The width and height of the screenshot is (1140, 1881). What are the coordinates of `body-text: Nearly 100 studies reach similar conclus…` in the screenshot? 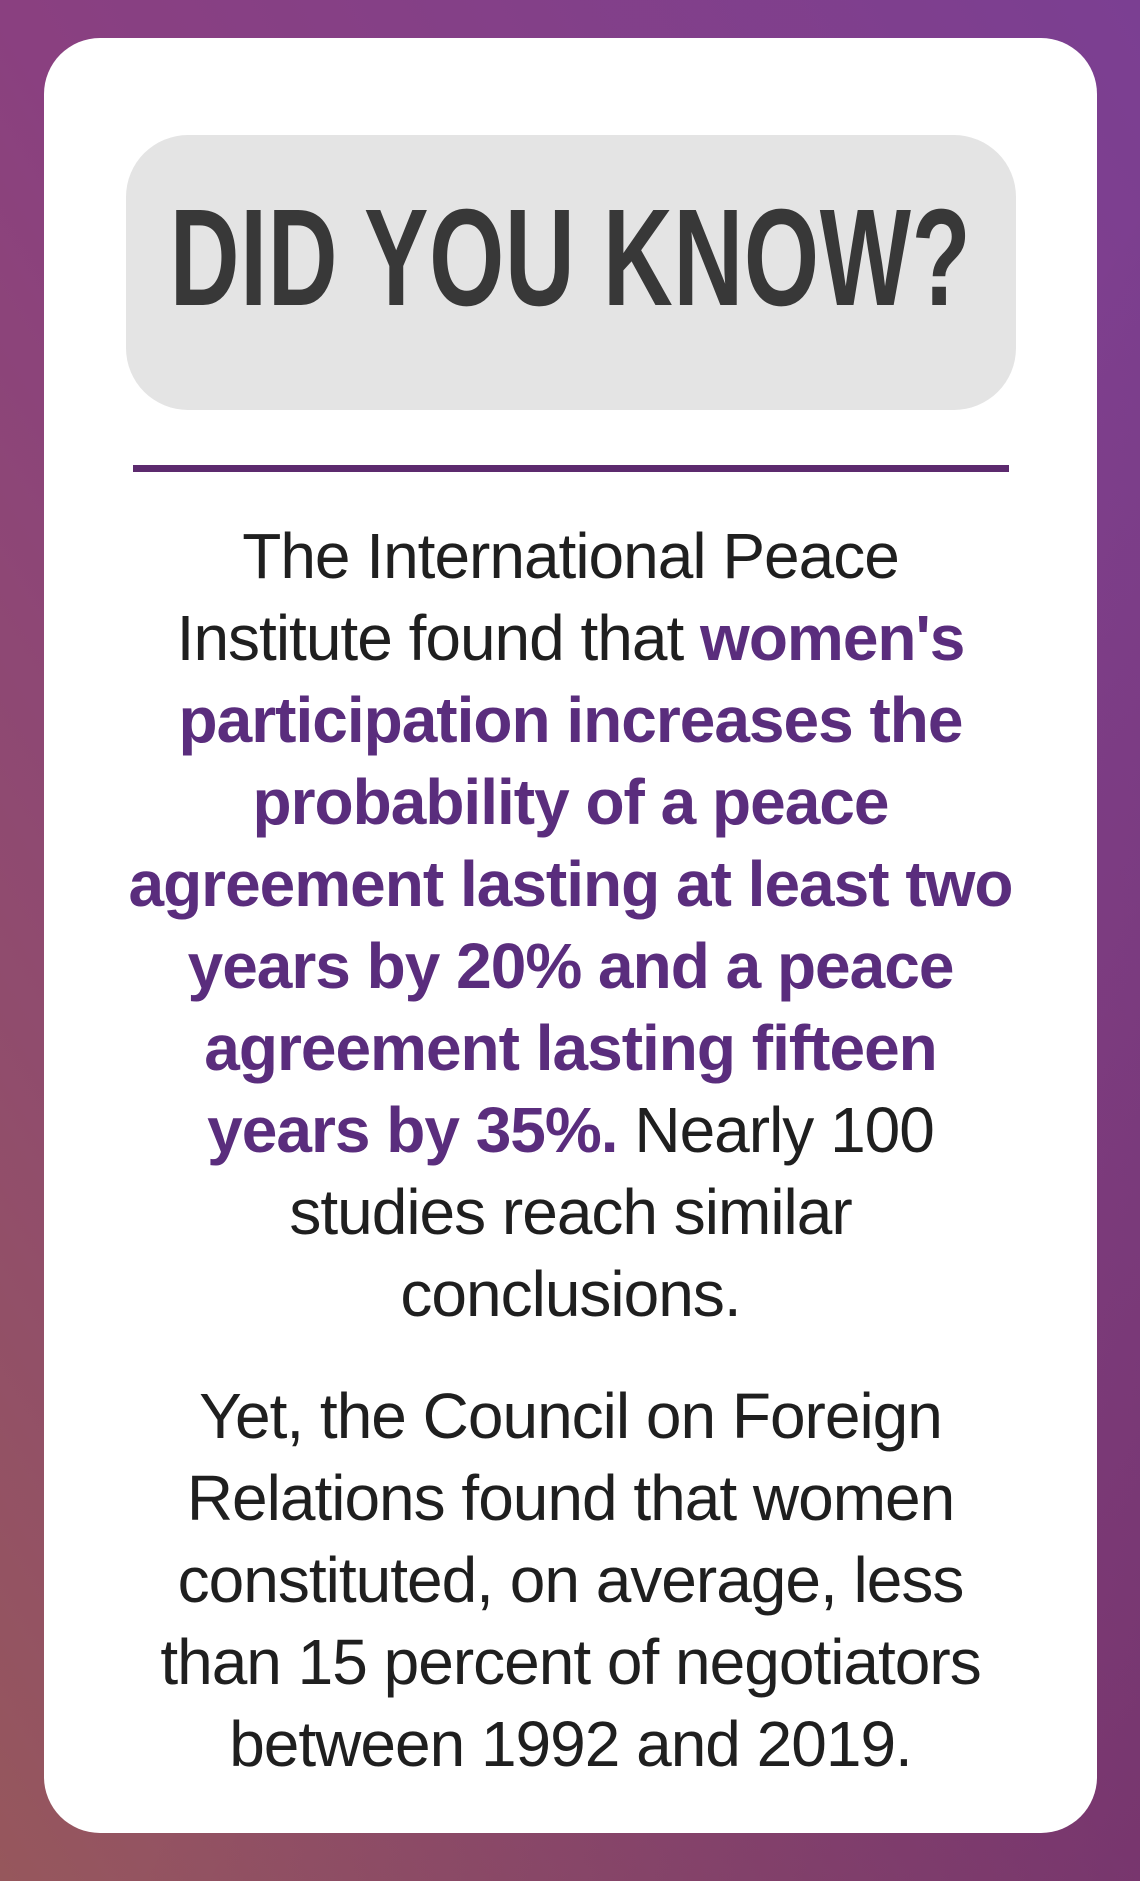 It's located at (611, 1212).